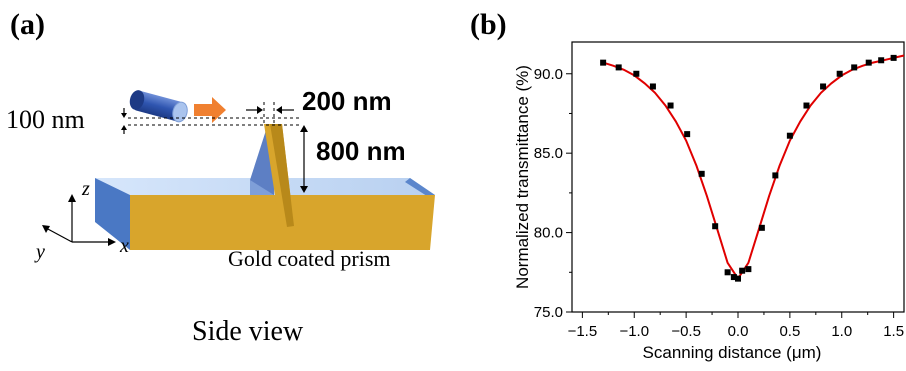  Describe the element at coordinates (361, 151) in the screenshot. I see `height-dimension-label: 800 nm` at that location.